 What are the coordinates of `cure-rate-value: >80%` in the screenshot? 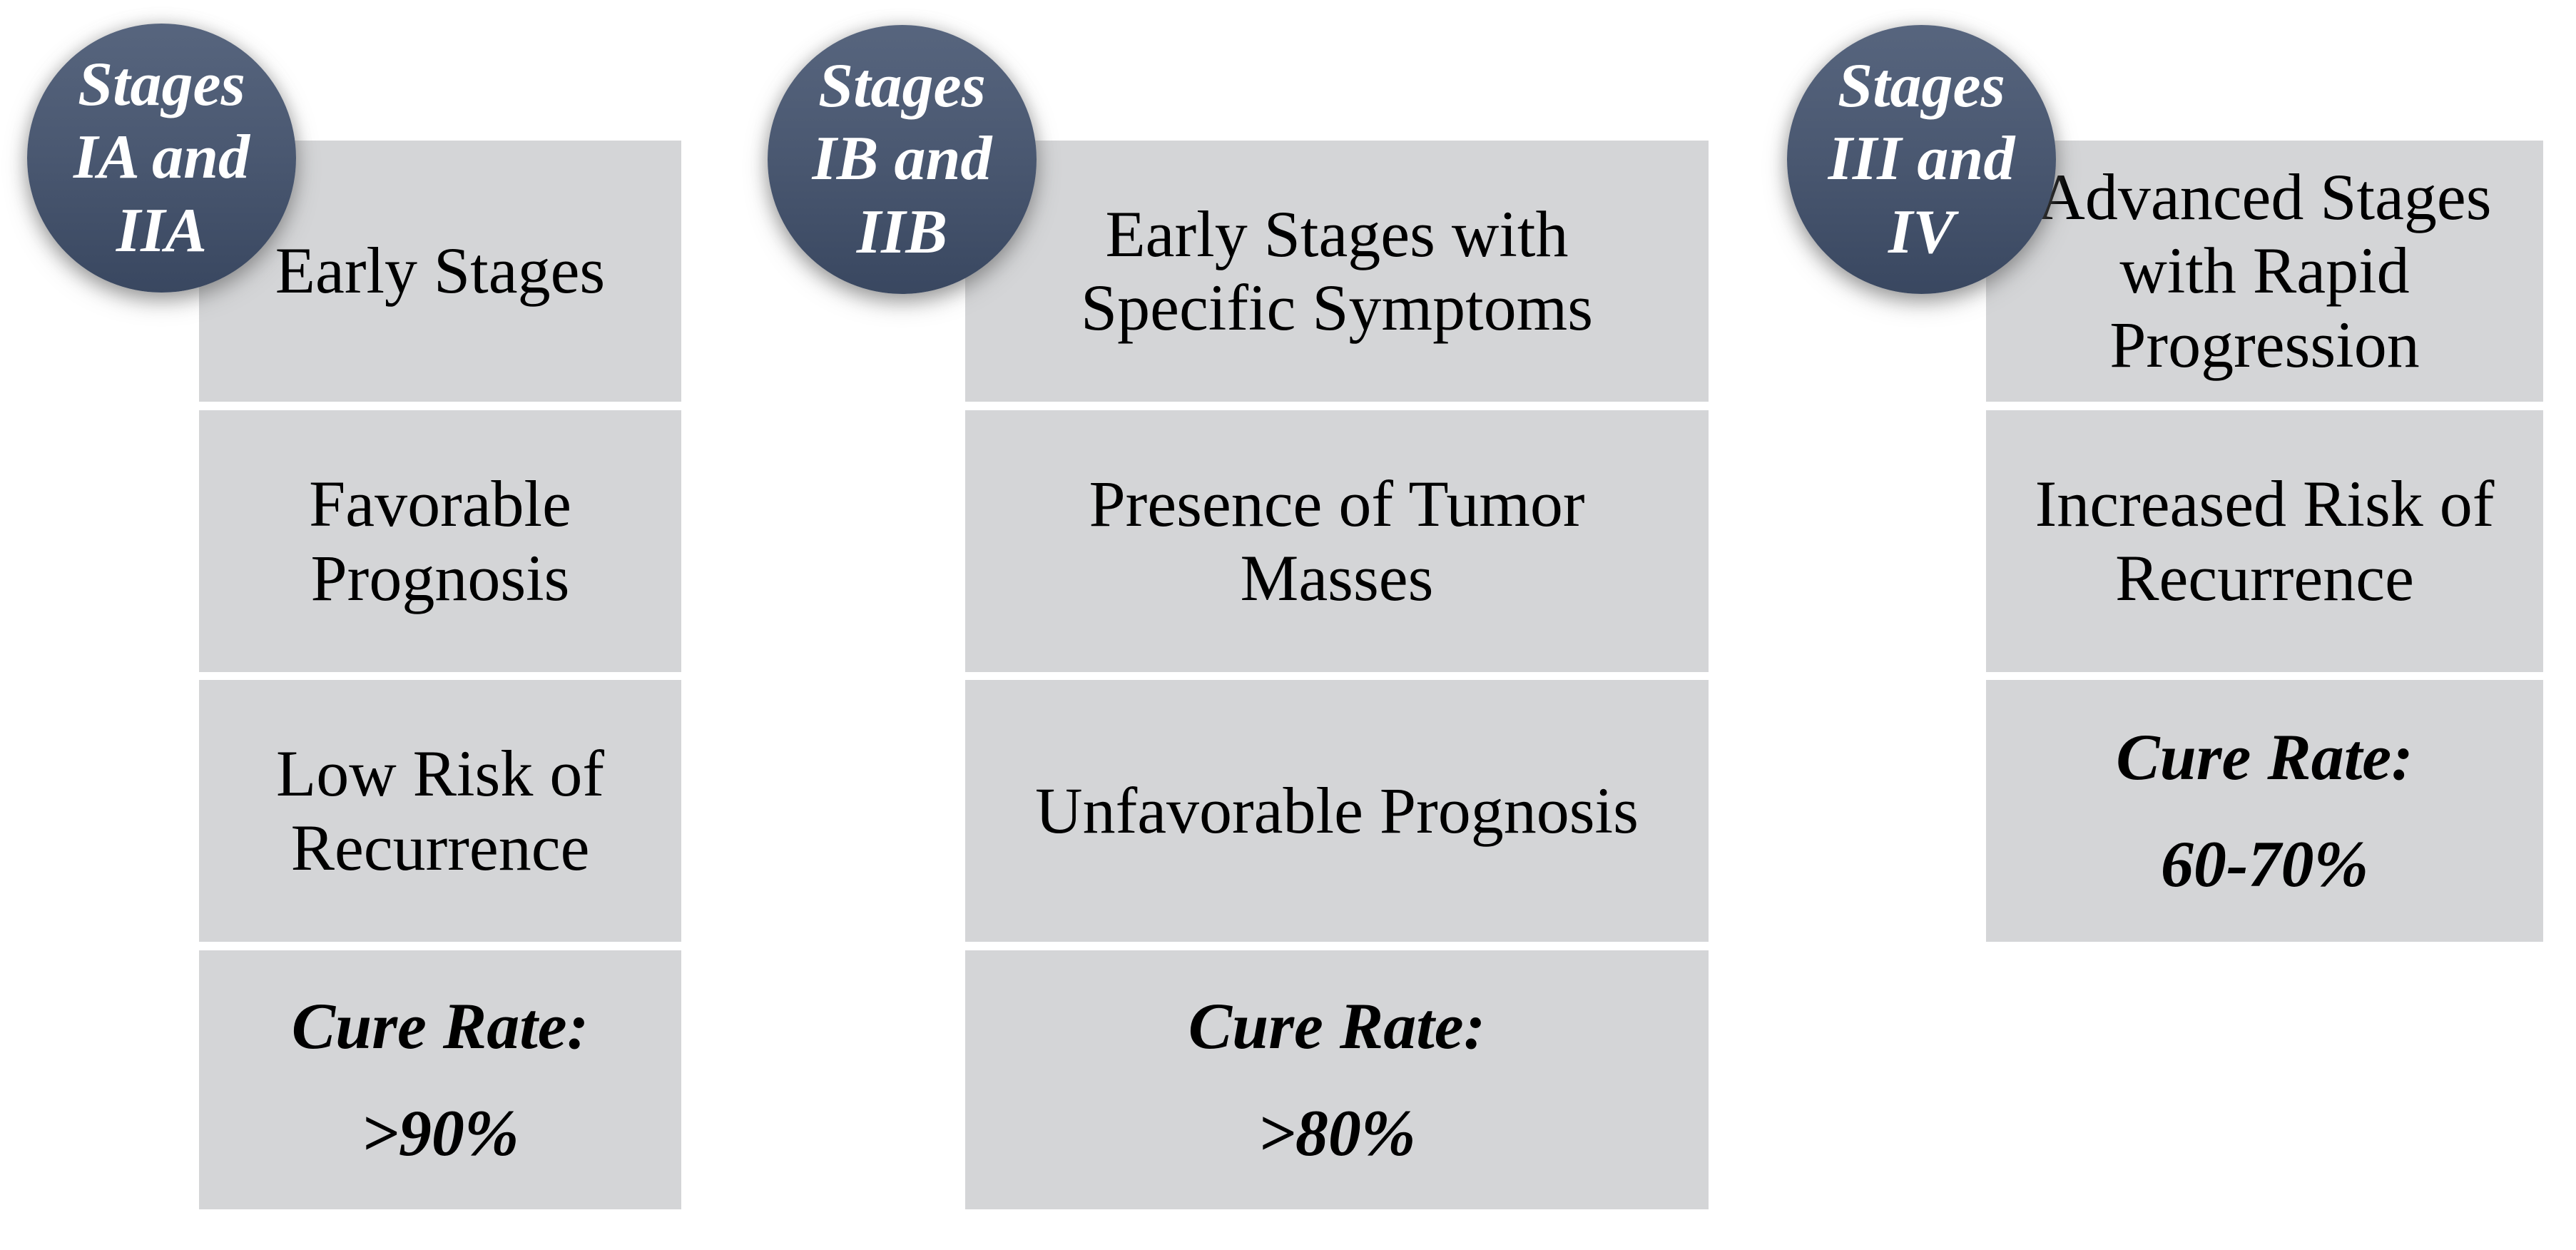 It's located at (1337, 1132).